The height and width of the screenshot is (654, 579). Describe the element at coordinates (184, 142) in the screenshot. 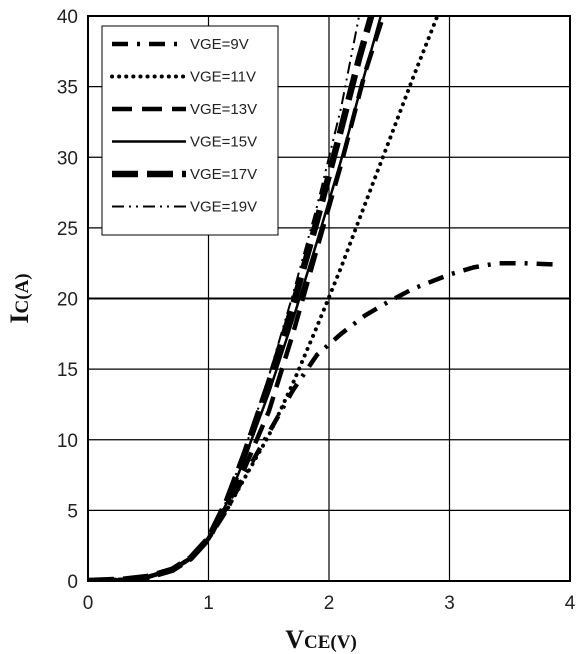

I see `legend-item: VGE=15V` at that location.